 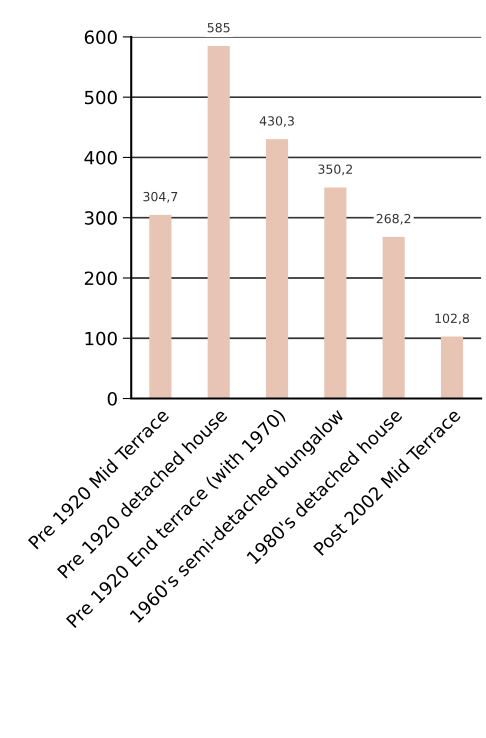 What do you see at coordinates (100, 157) in the screenshot?
I see `y-tick-label: 400` at bounding box center [100, 157].